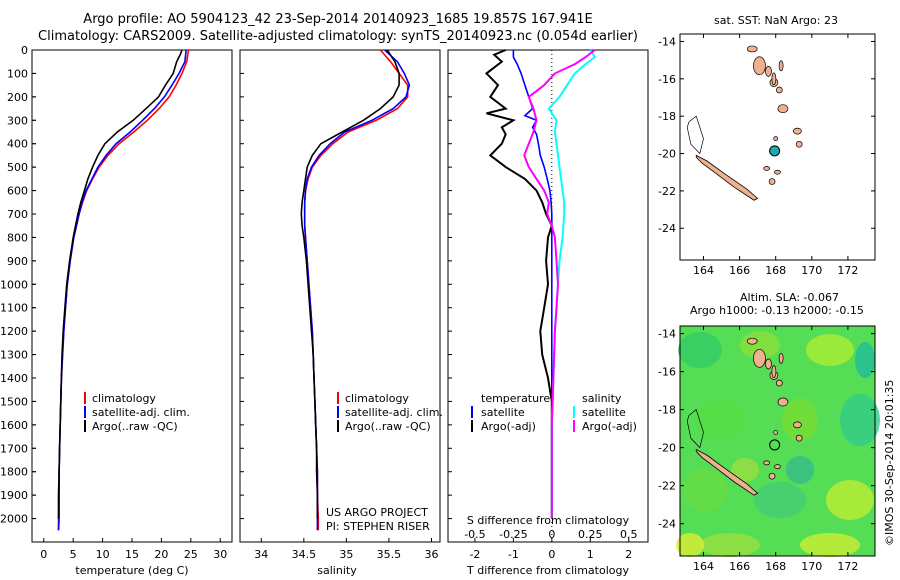 The height and width of the screenshot is (580, 900). What do you see at coordinates (847, 566) in the screenshot?
I see `map-lon-tick-label: 172` at bounding box center [847, 566].